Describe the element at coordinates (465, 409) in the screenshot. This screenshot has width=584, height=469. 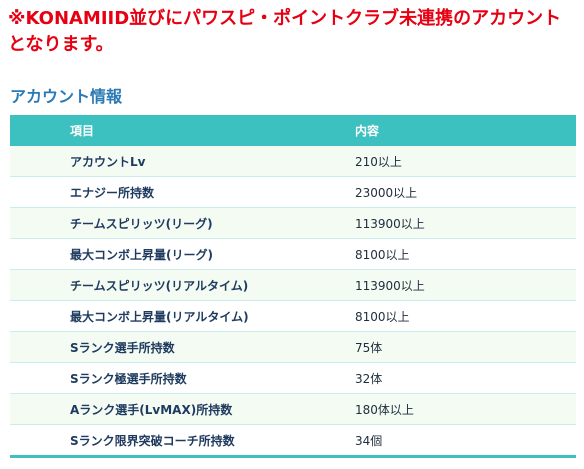
I see `row-value: 180体以上` at that location.